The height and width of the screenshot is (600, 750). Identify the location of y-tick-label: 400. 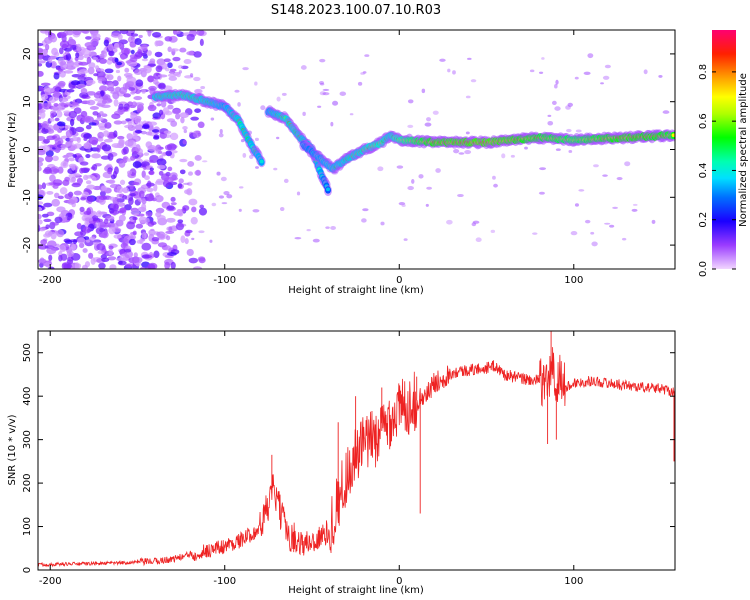
(27, 396).